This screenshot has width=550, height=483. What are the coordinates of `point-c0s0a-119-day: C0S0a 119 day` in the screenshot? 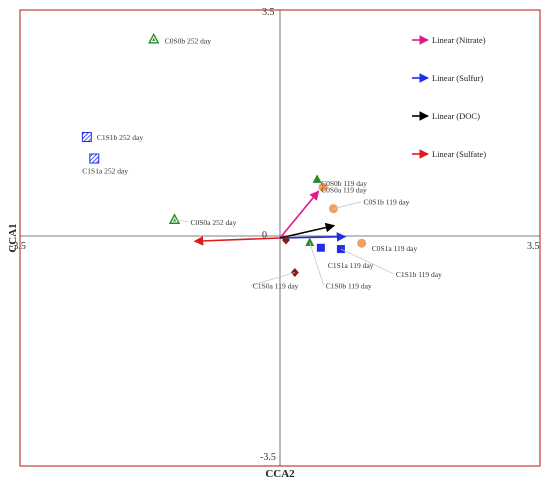 It's located at (339, 184).